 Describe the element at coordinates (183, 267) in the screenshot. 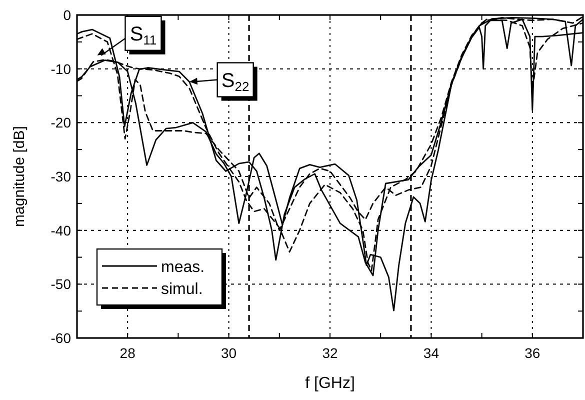

I see `legend-label: meas.` at that location.